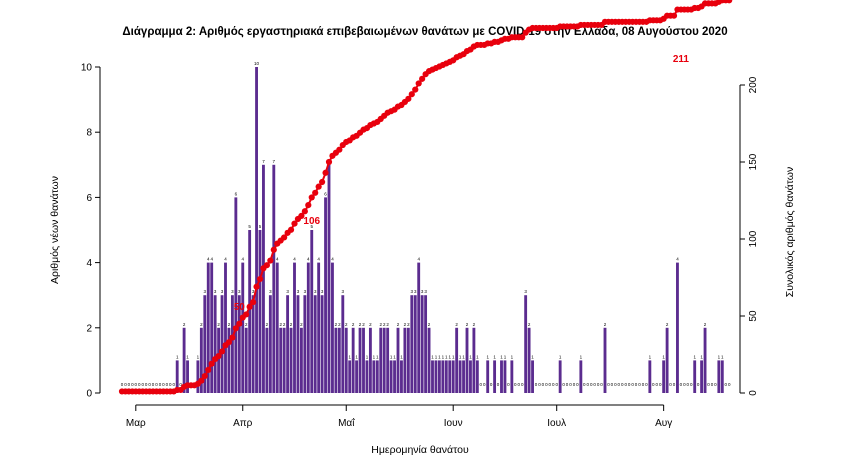 The image size is (850, 476). What do you see at coordinates (257, 63) in the screenshot?
I see `bar-value-label: 10` at bounding box center [257, 63].